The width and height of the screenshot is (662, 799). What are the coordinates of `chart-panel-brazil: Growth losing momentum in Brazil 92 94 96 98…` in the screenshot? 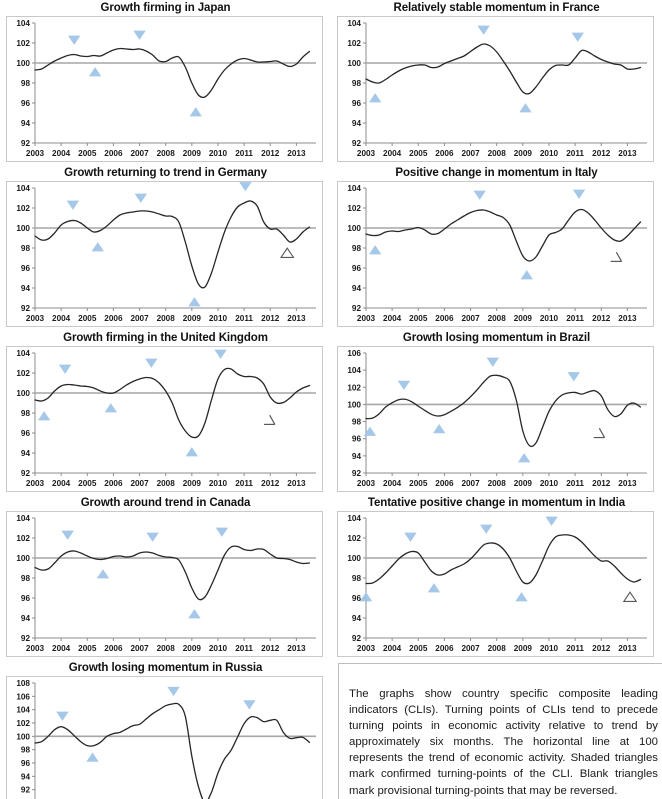 It's located at (496, 412).